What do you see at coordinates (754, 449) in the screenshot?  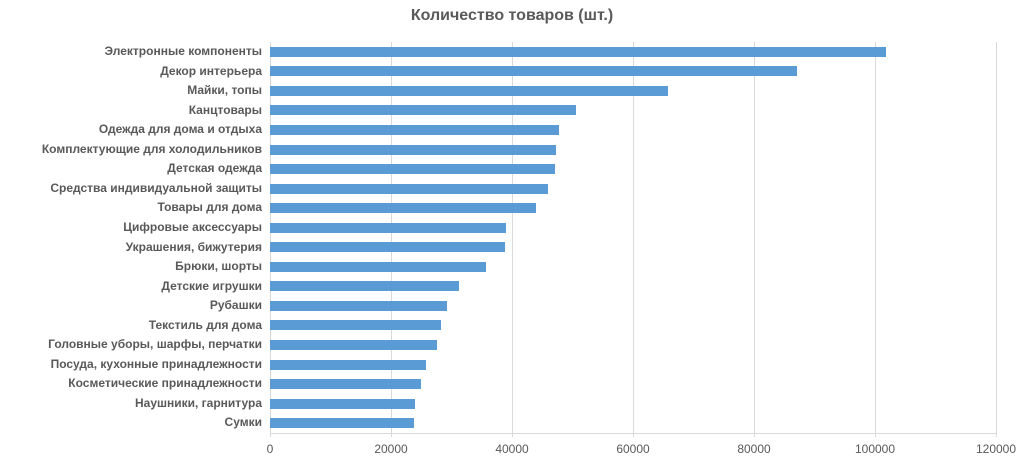 I see `x-tick-label: 80000` at bounding box center [754, 449].